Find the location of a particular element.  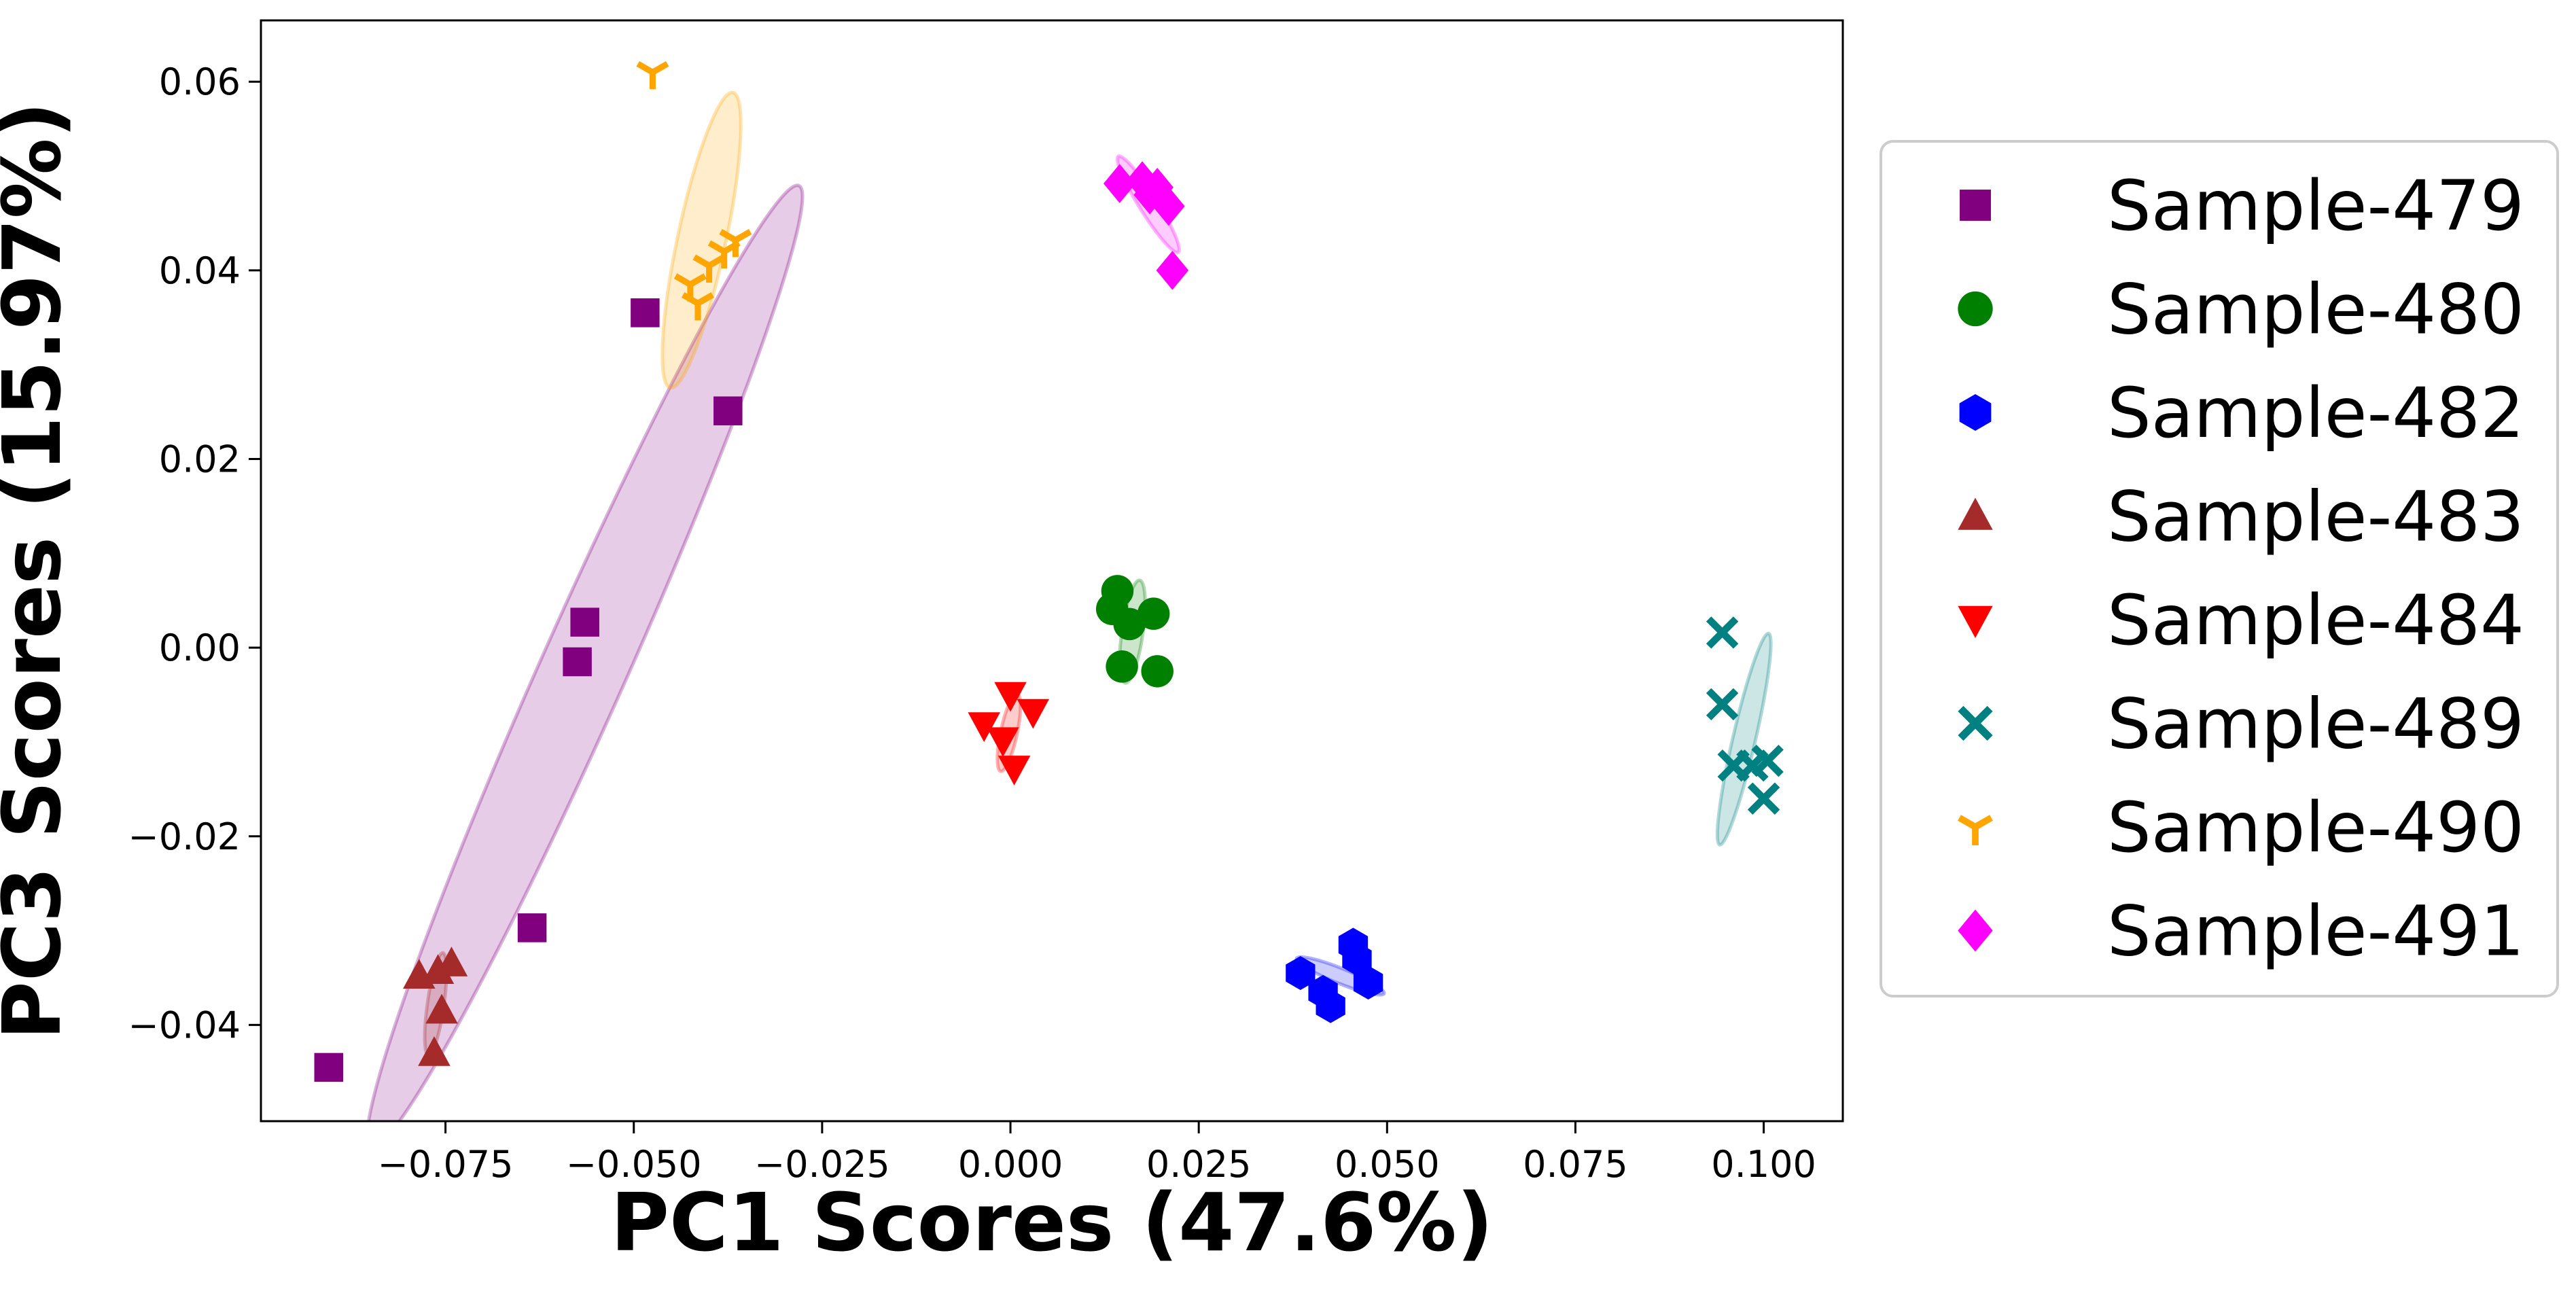

legend-item-sample-489: Sample-489 is located at coordinates (2241, 724).